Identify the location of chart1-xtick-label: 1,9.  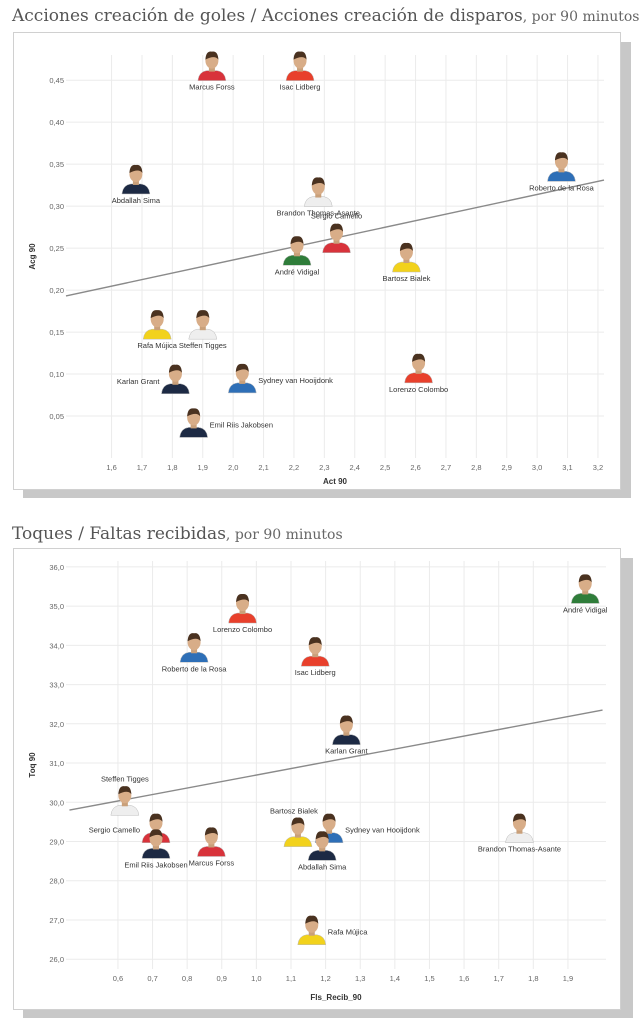
(203, 467).